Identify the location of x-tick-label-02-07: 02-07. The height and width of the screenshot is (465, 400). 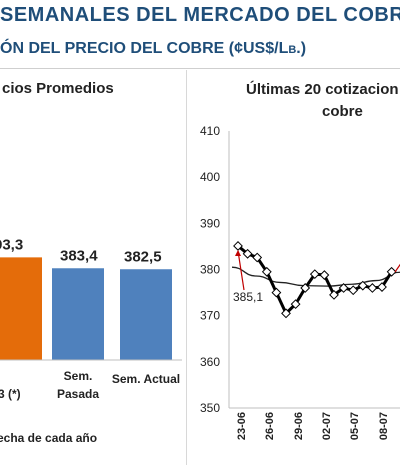
(327, 426).